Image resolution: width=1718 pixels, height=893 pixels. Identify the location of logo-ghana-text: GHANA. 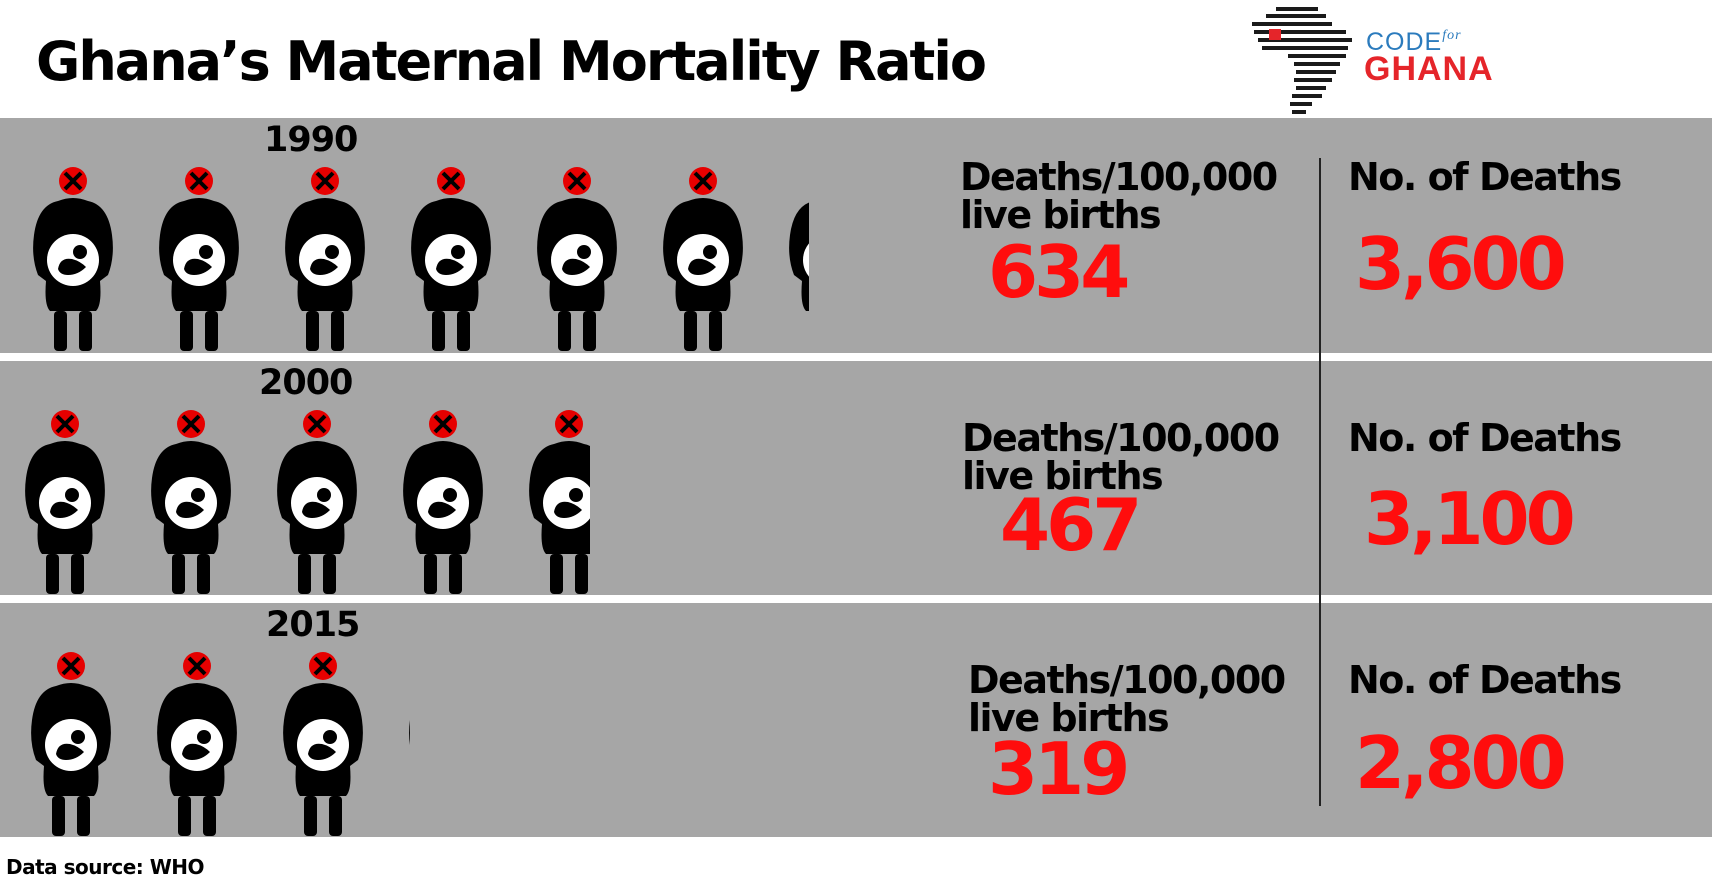
(1429, 69).